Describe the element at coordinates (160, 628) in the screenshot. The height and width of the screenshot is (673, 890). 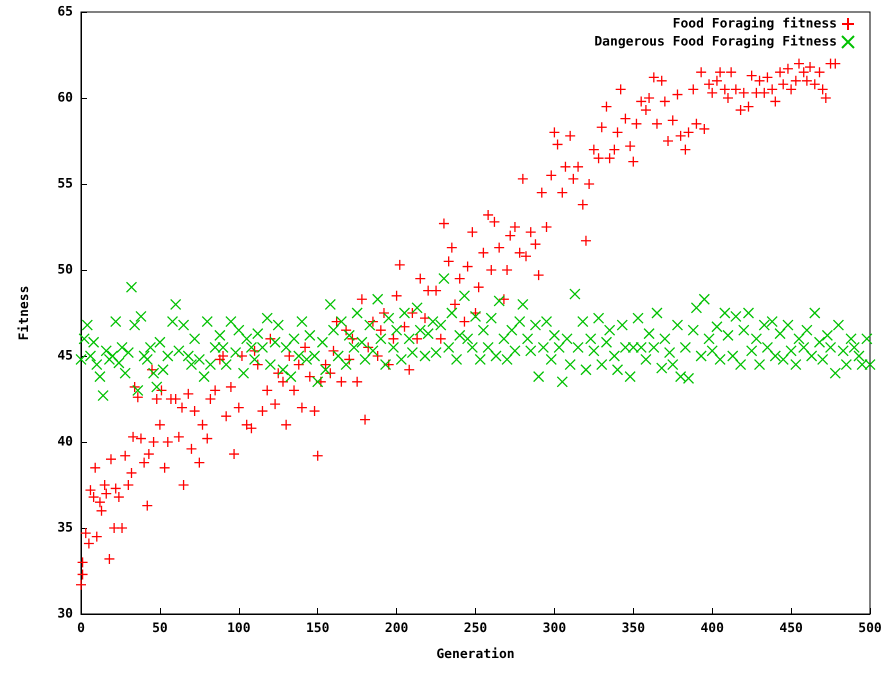
I see `x-tick-label: 50` at that location.